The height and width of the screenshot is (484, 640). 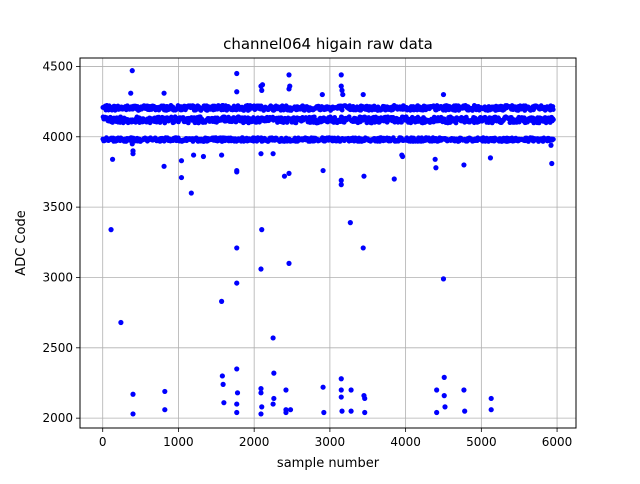 What do you see at coordinates (557, 442) in the screenshot?
I see `x-tick-label: 6000` at bounding box center [557, 442].